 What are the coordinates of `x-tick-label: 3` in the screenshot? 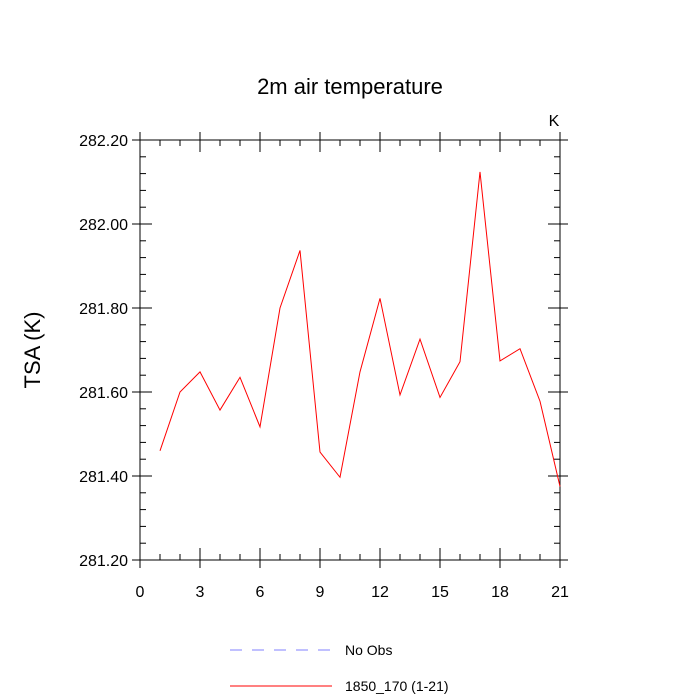 It's located at (200, 592).